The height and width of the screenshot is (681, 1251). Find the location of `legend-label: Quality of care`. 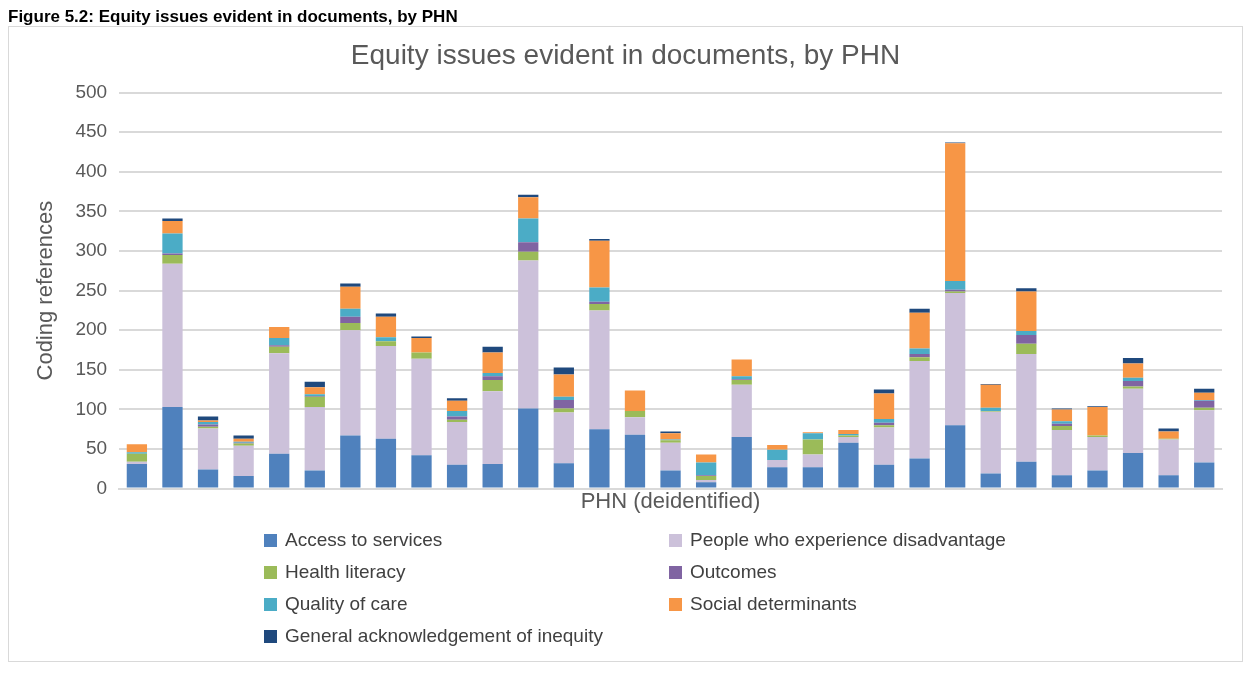

legend-label: Quality of care is located at coordinates (346, 604).